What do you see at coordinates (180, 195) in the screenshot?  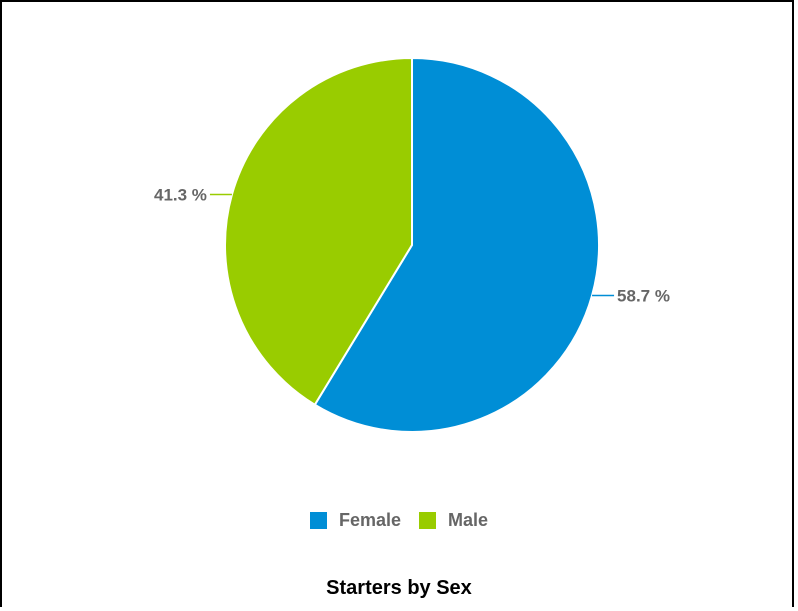 I see `data-label-male: 41.3 %` at bounding box center [180, 195].